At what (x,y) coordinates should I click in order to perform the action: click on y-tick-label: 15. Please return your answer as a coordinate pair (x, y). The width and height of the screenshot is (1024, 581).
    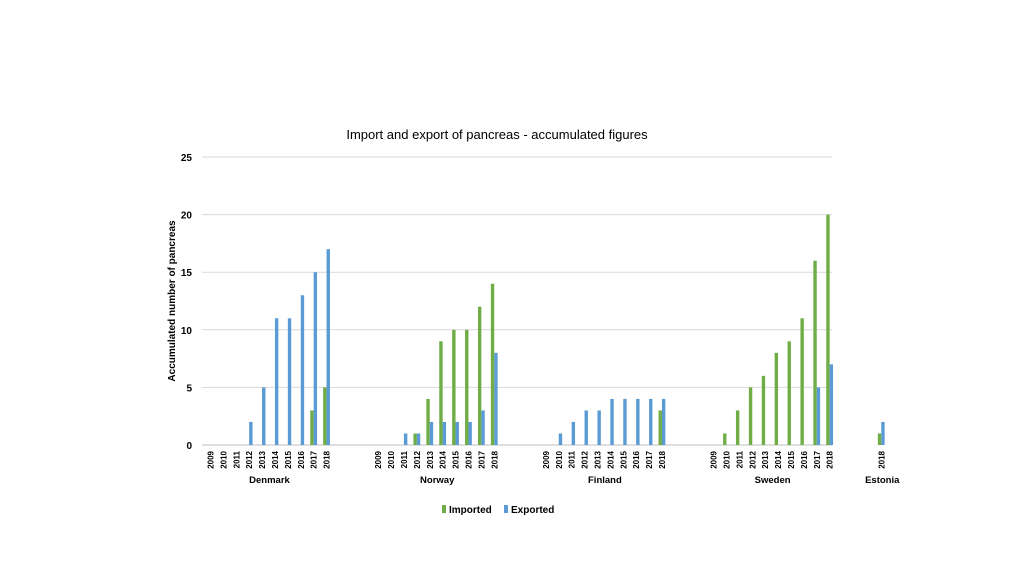
    Looking at the image, I should click on (187, 273).